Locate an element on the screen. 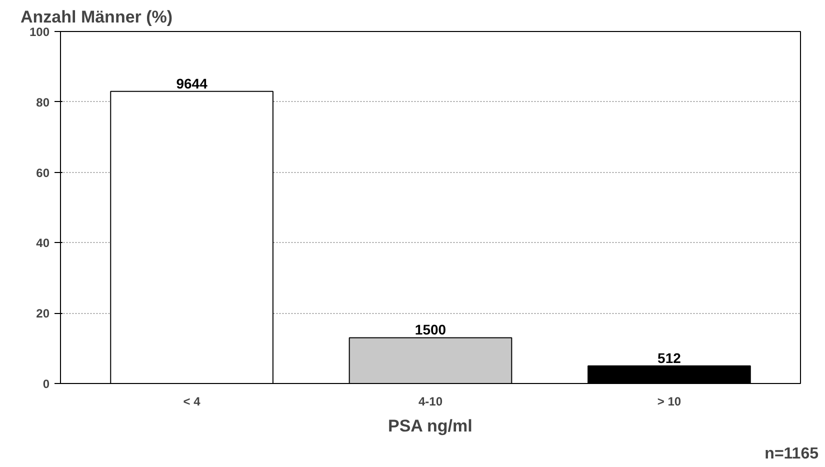  x-tick-label: 4-10 is located at coordinates (430, 401).